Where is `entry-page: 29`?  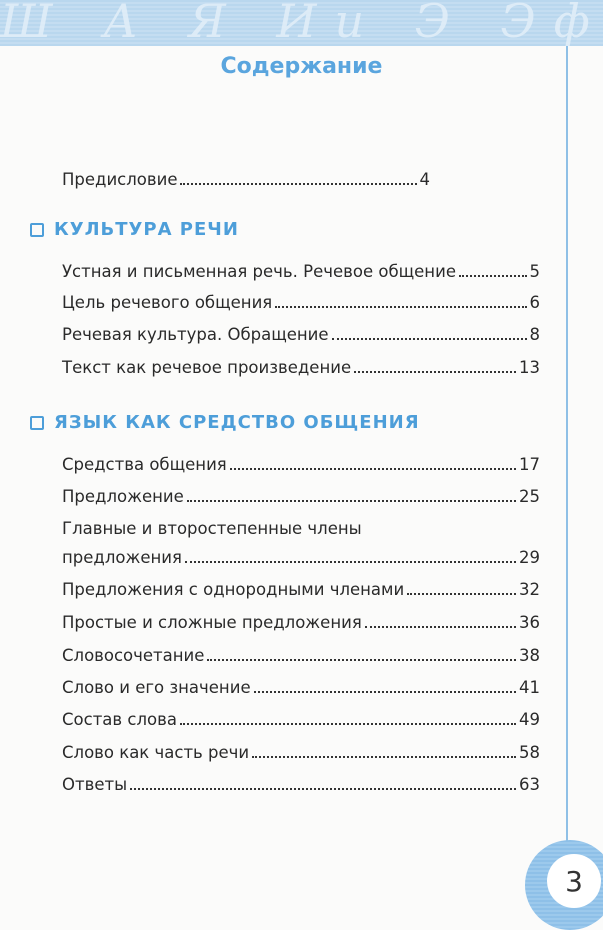 entry-page: 29 is located at coordinates (529, 557).